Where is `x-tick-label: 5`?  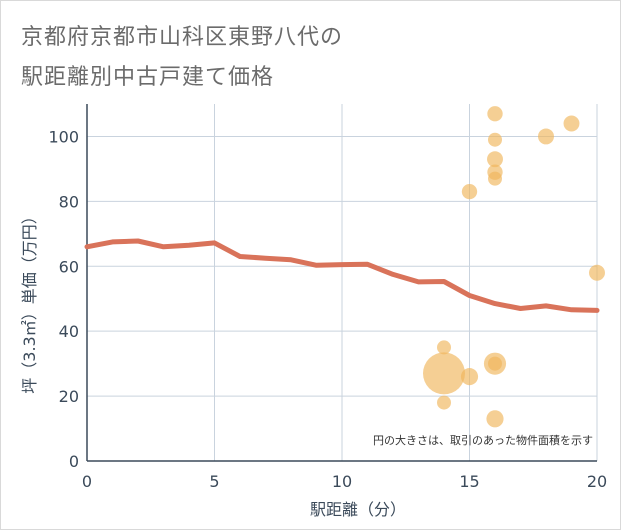
x-tick-label: 5 is located at coordinates (214, 481).